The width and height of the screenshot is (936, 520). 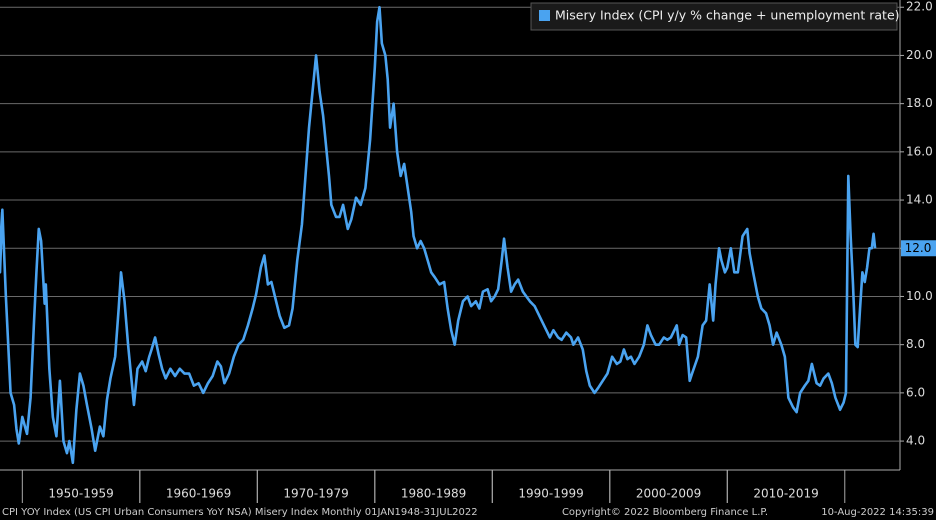 I want to click on legend-swatch, so click(x=544, y=15).